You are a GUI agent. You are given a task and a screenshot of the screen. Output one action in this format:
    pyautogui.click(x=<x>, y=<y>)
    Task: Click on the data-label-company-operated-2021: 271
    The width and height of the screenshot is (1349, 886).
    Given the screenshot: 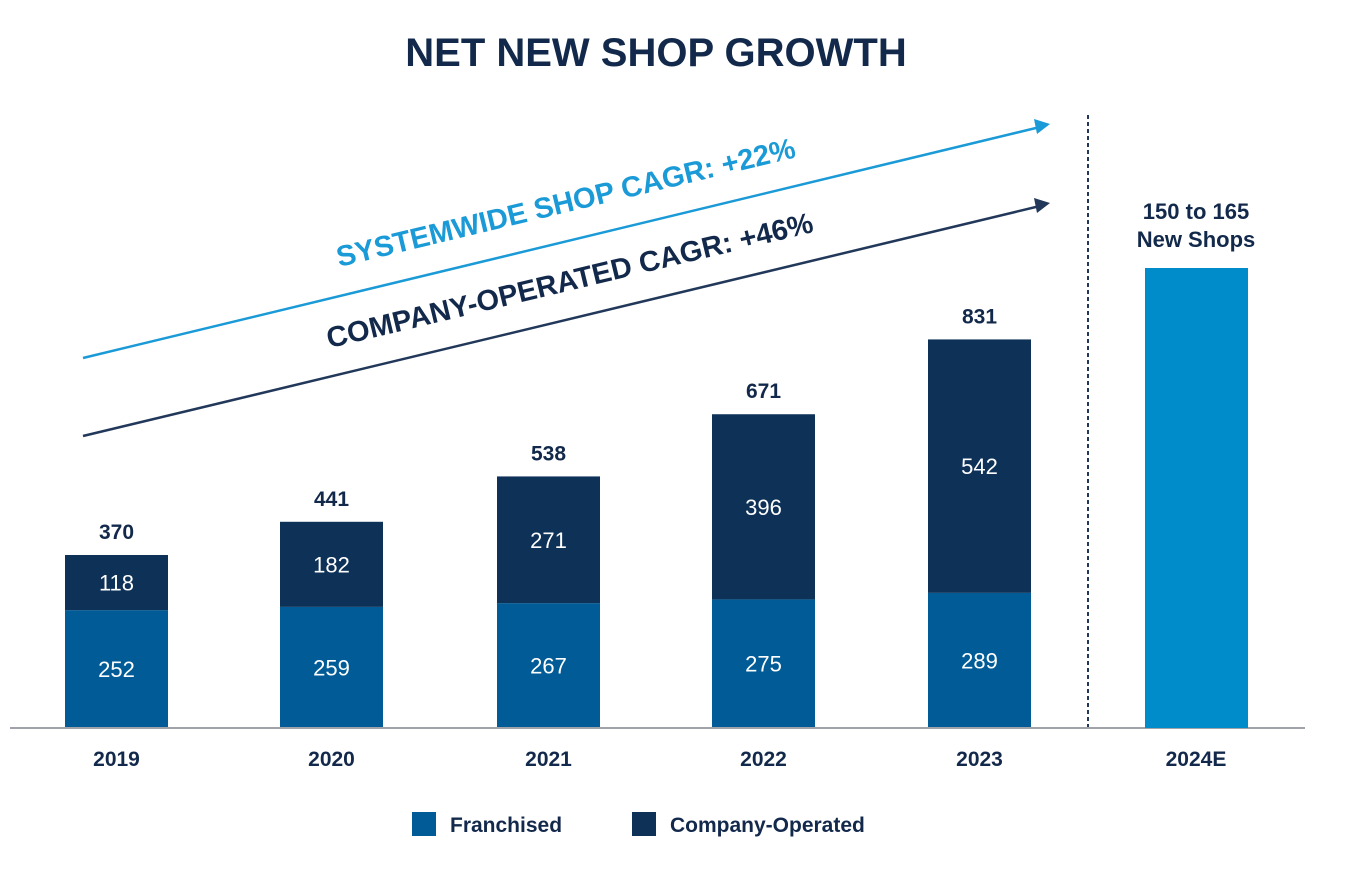 What is the action you would take?
    pyautogui.click(x=548, y=540)
    